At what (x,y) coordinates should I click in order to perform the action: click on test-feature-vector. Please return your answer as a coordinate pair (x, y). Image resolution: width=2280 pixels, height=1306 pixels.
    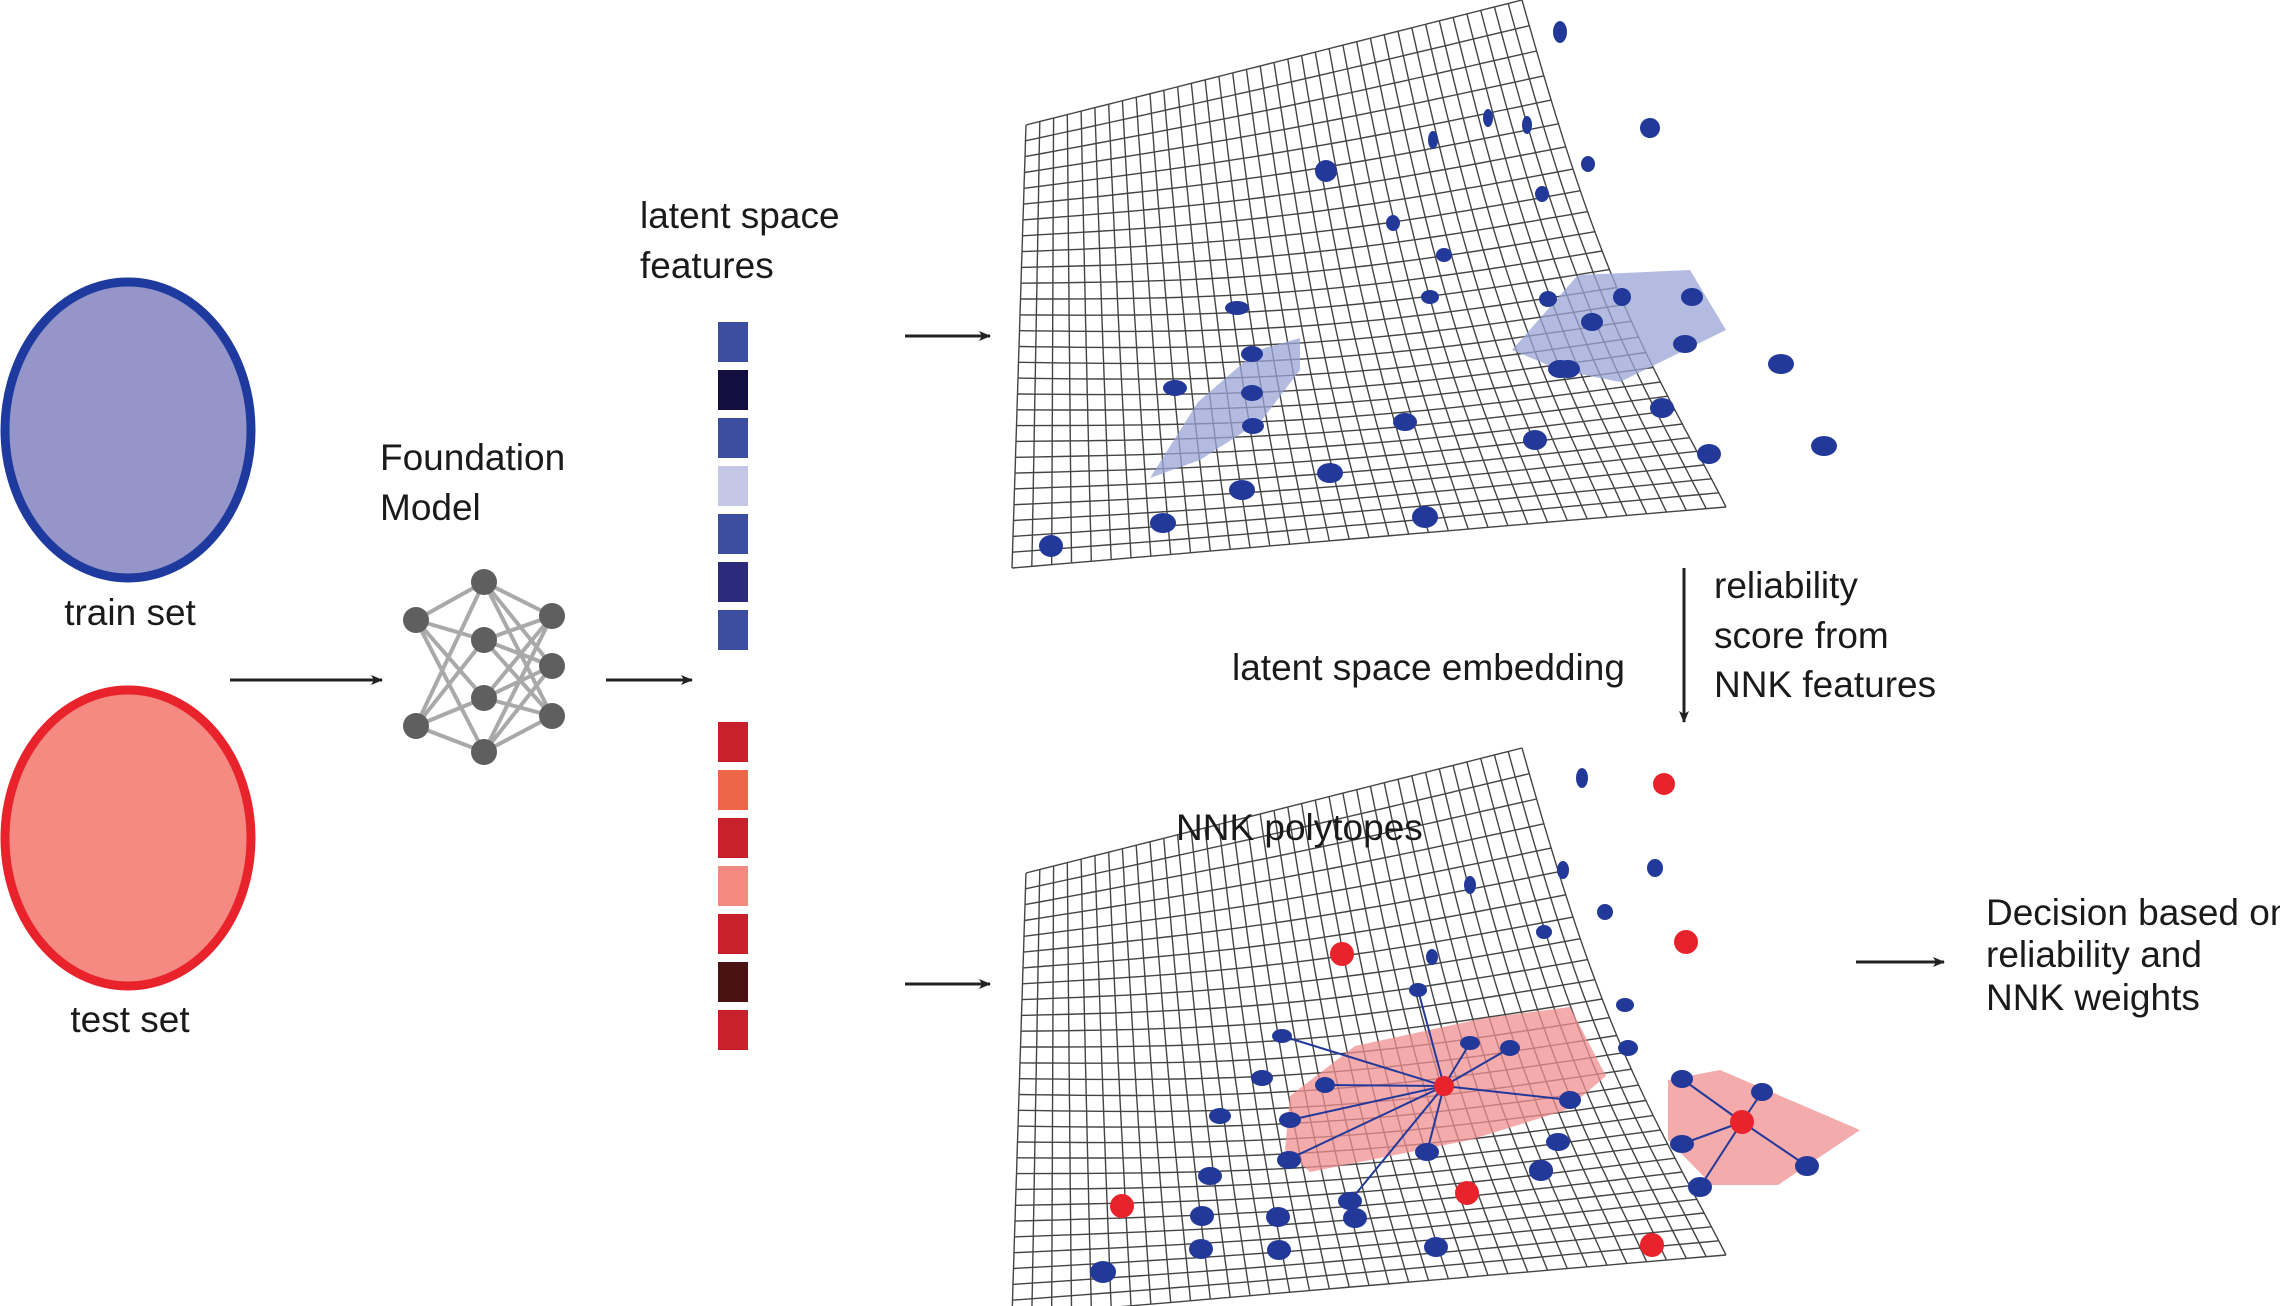
    Looking at the image, I should click on (733, 886).